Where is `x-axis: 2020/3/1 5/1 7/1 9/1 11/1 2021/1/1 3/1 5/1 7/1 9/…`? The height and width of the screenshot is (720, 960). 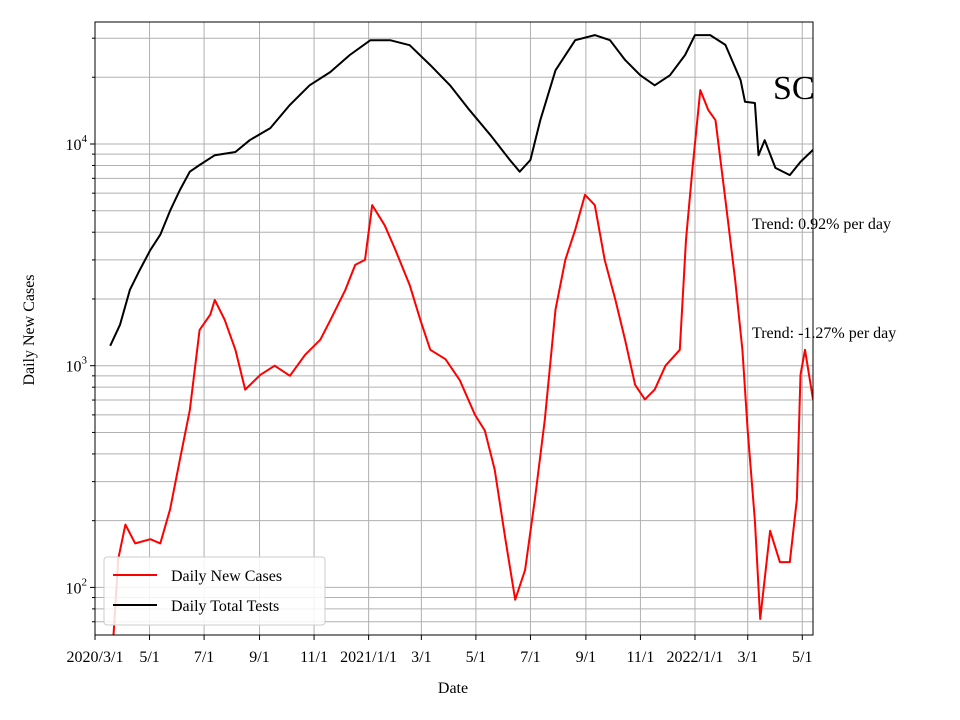 x-axis: 2020/3/1 5/1 7/1 9/1 11/1 2021/1/1 3/1 5/1 7/1 9/… is located at coordinates (439, 650).